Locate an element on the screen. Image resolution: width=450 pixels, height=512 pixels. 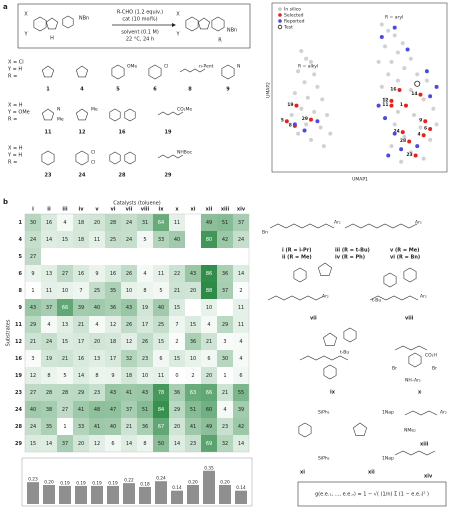
cell-value: 38 is located at coordinates (49, 410).